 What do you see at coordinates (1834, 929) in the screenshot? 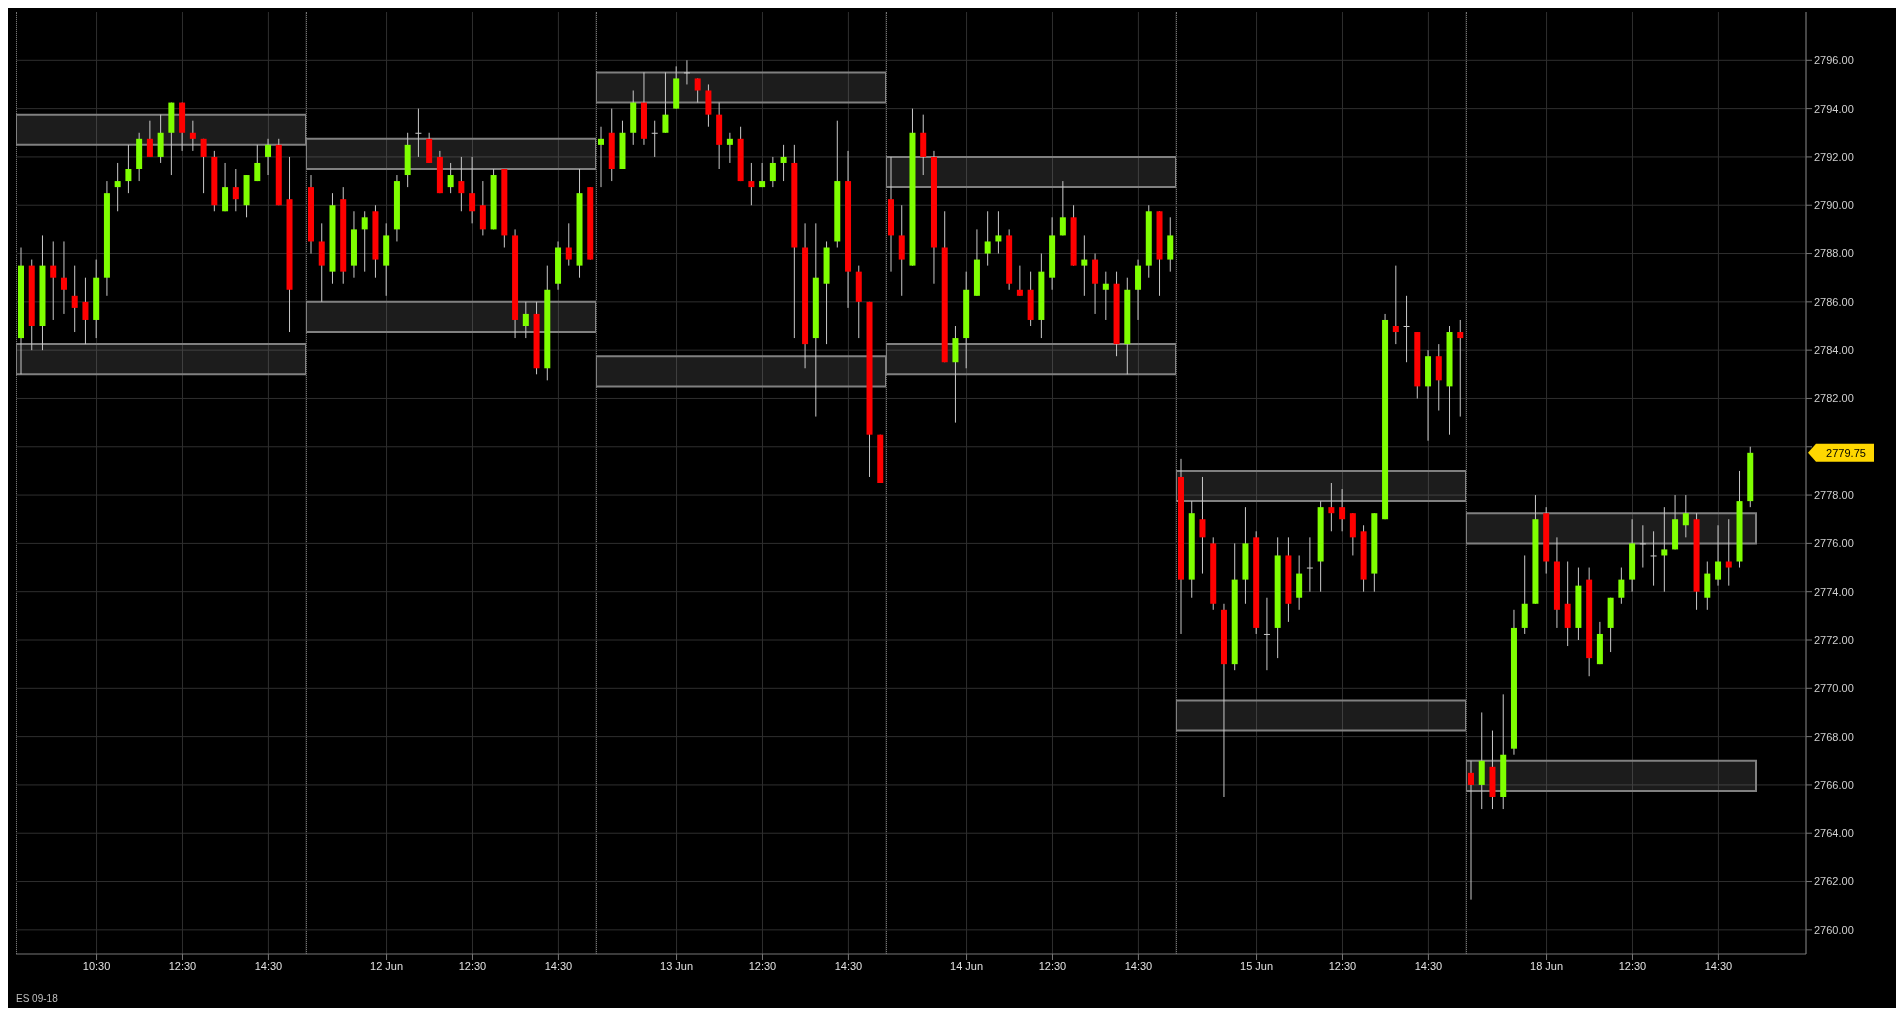
I see `y-tick-label: 2760.00` at bounding box center [1834, 929].